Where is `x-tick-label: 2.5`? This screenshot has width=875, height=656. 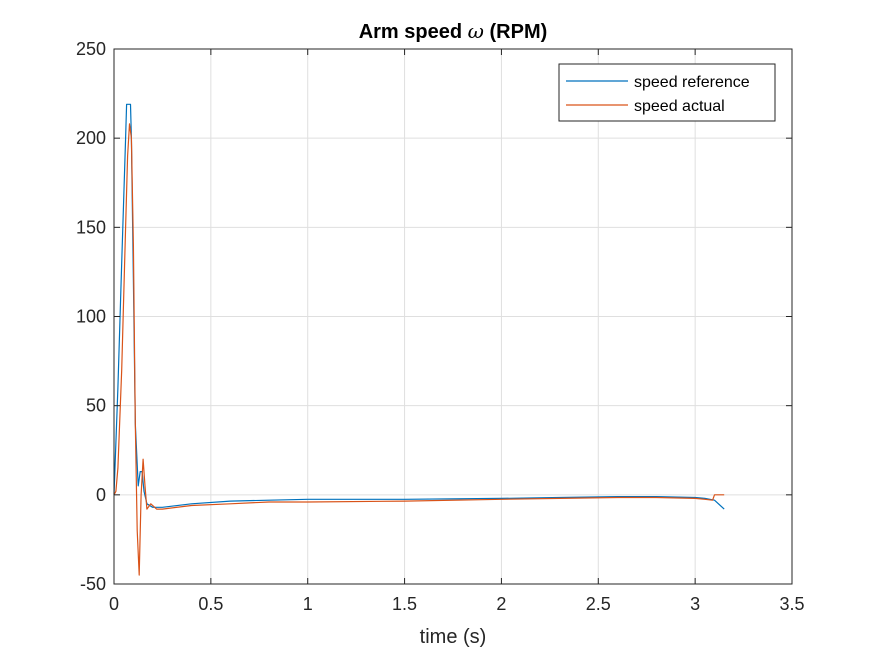
x-tick-label: 2.5 is located at coordinates (598, 604).